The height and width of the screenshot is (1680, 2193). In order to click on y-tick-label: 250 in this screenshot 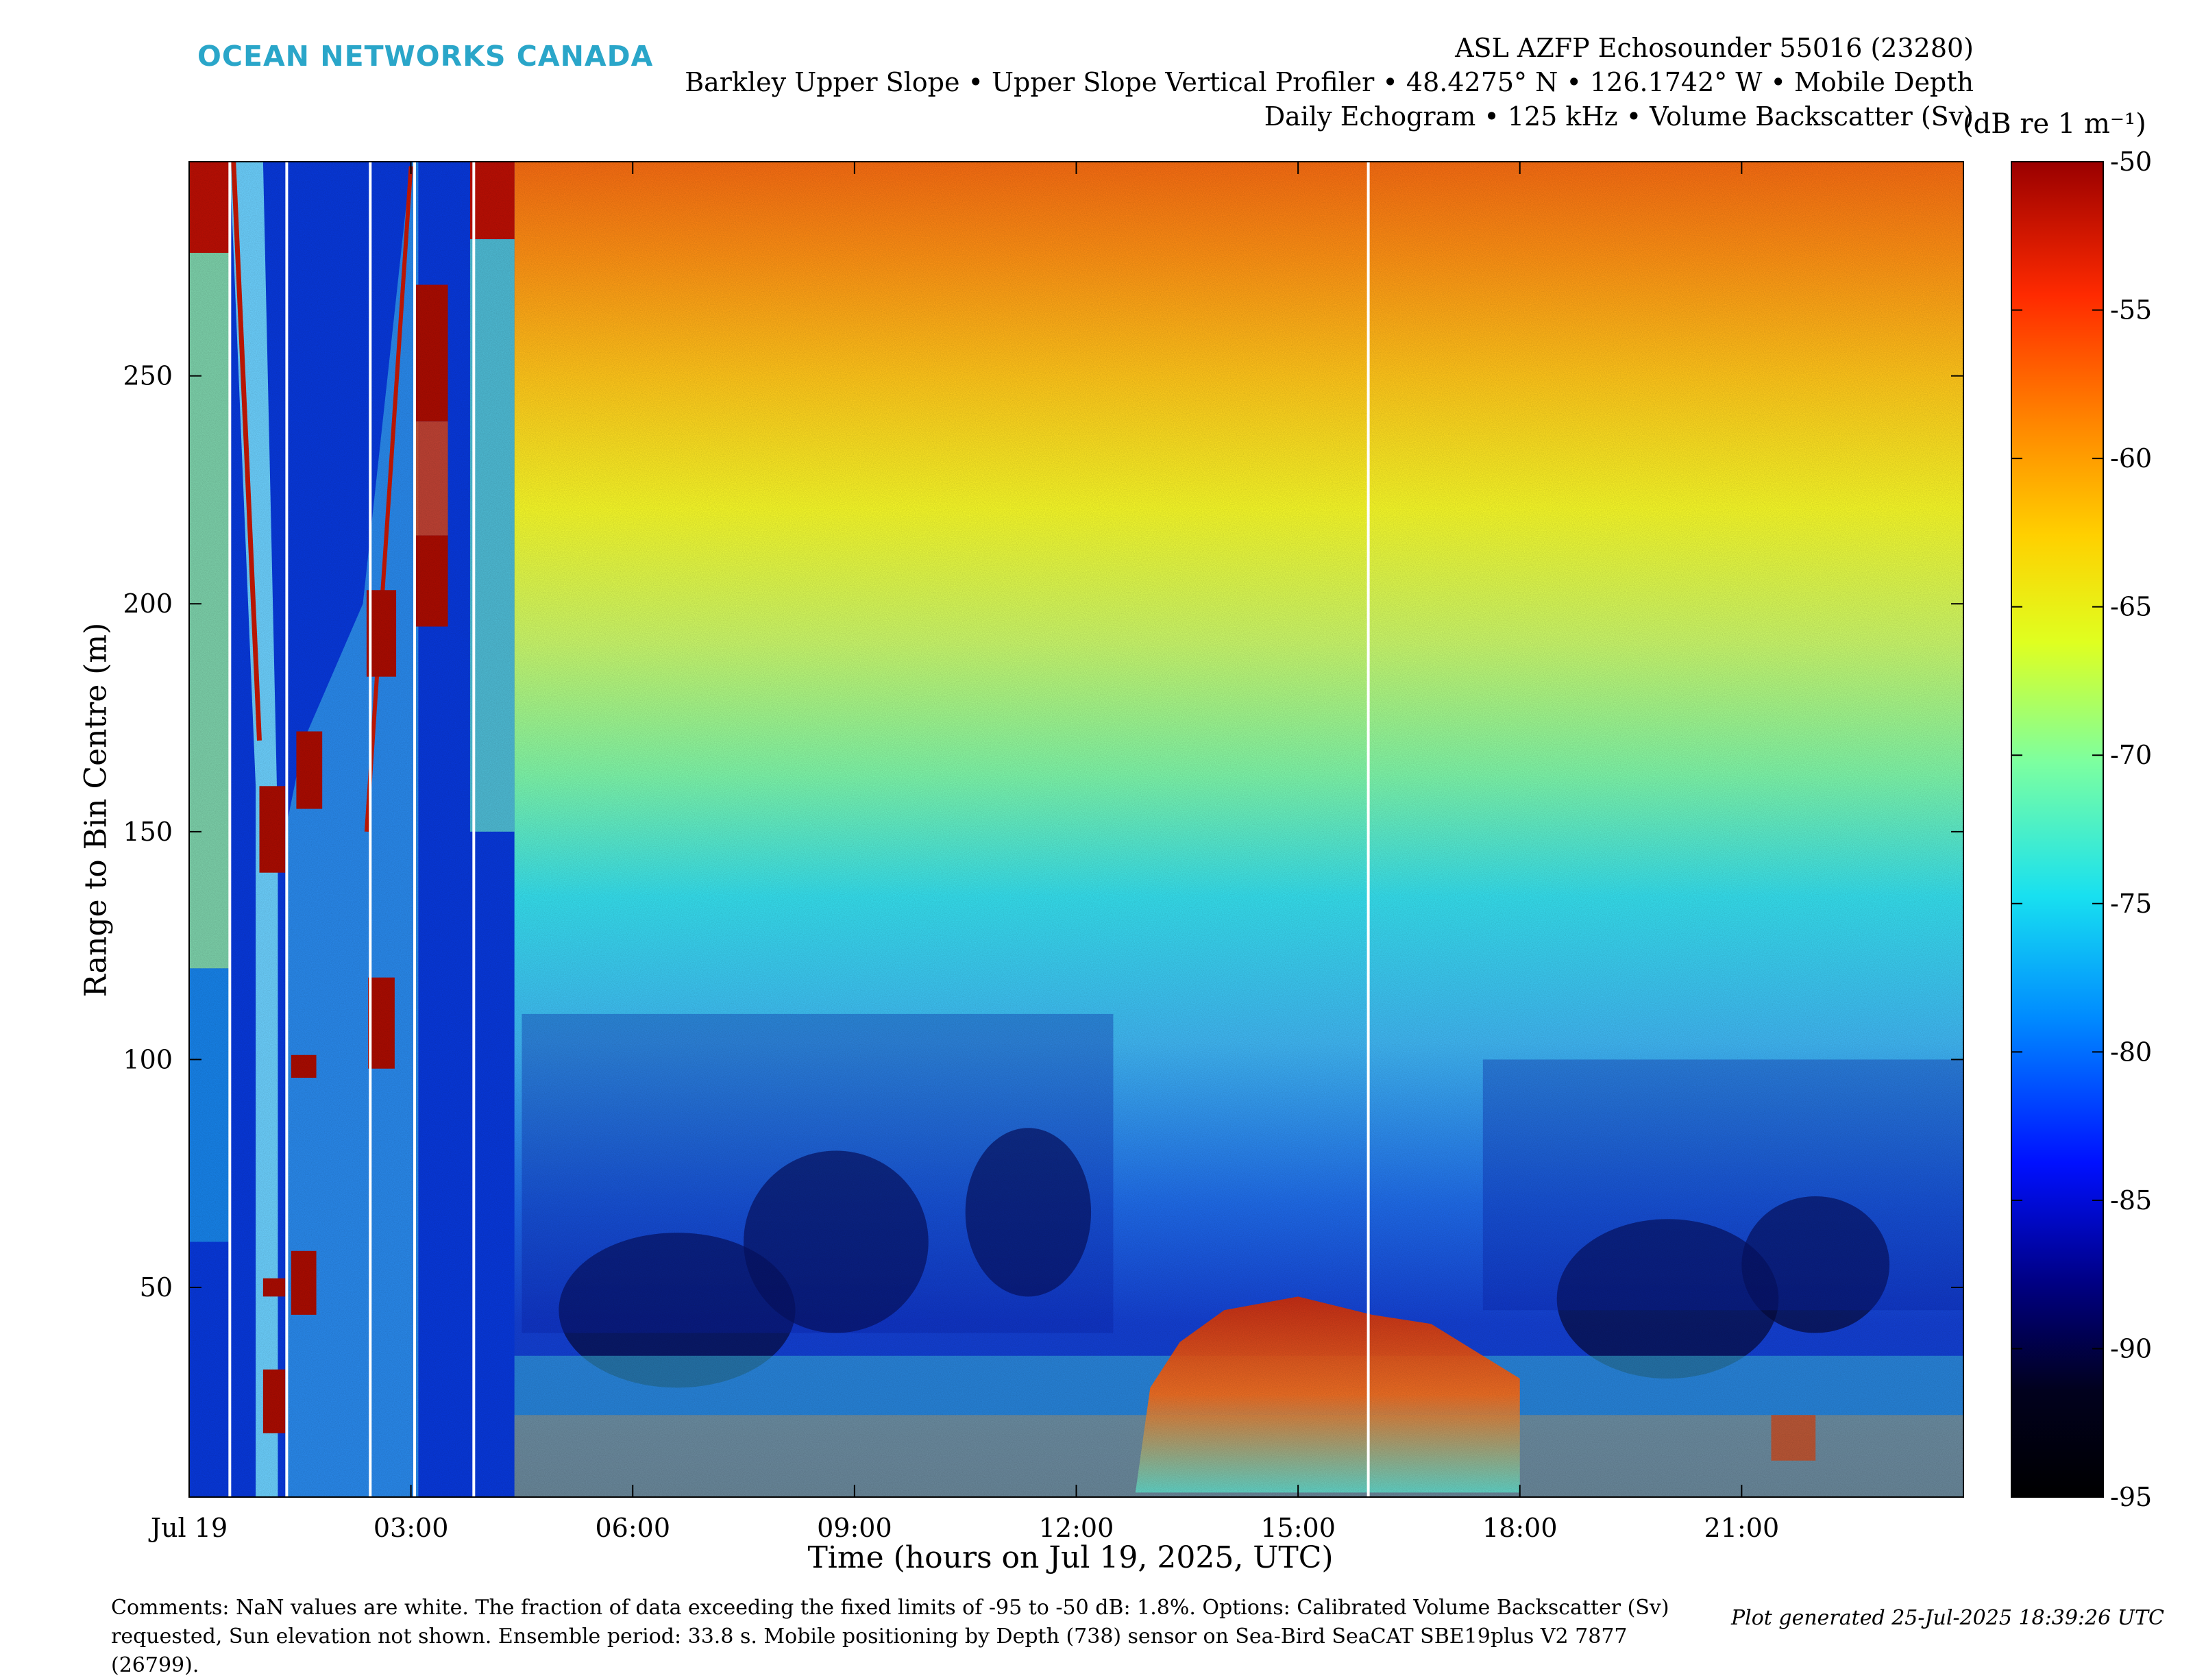, I will do `click(148, 376)`.